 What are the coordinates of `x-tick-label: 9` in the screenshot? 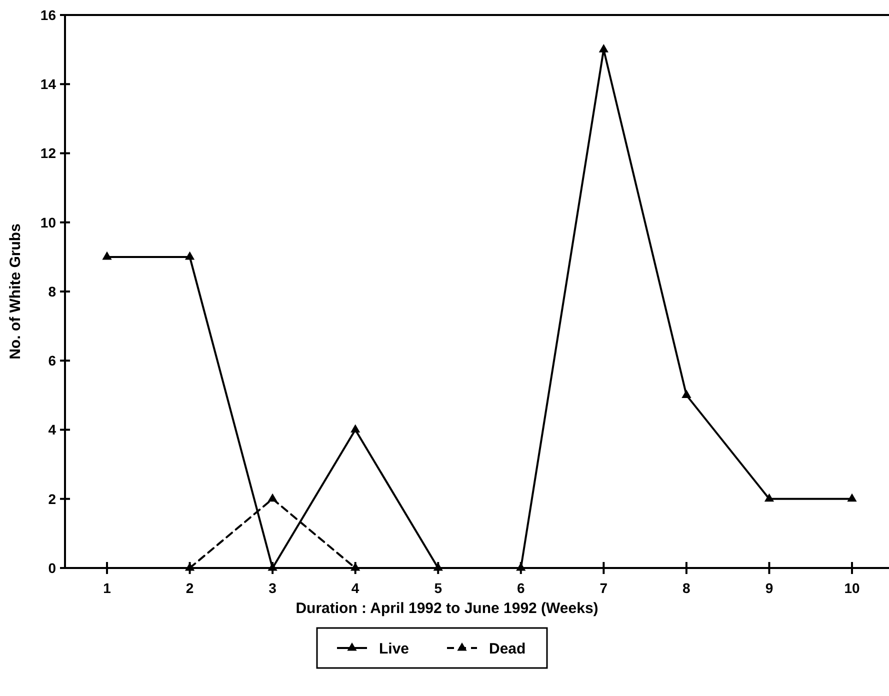 It's located at (769, 588).